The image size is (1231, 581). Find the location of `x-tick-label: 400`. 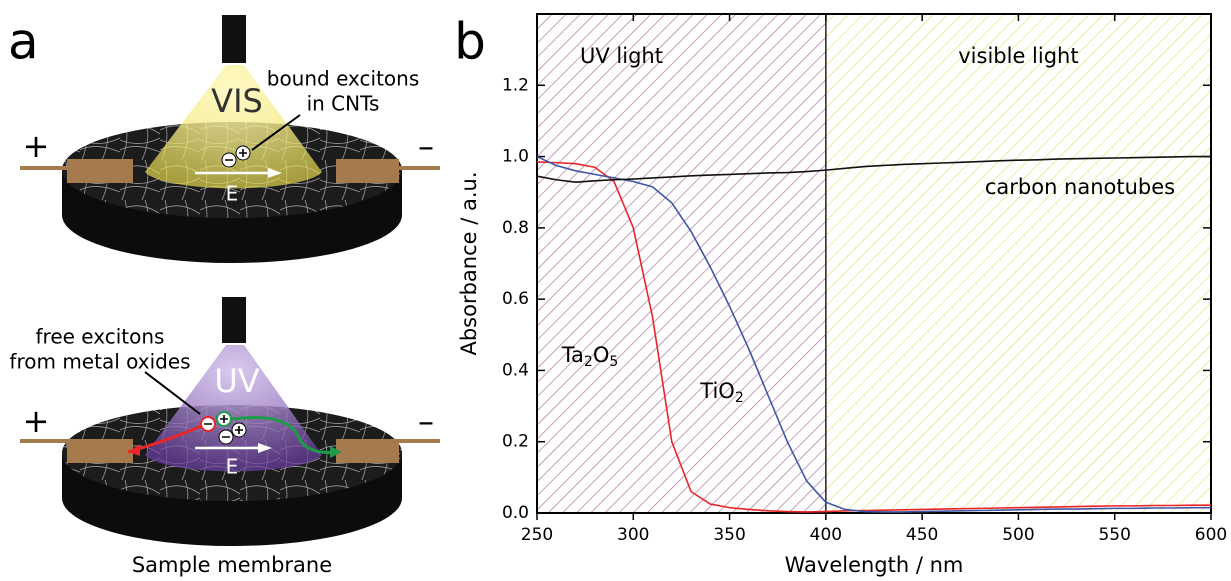

x-tick-label: 400 is located at coordinates (826, 535).